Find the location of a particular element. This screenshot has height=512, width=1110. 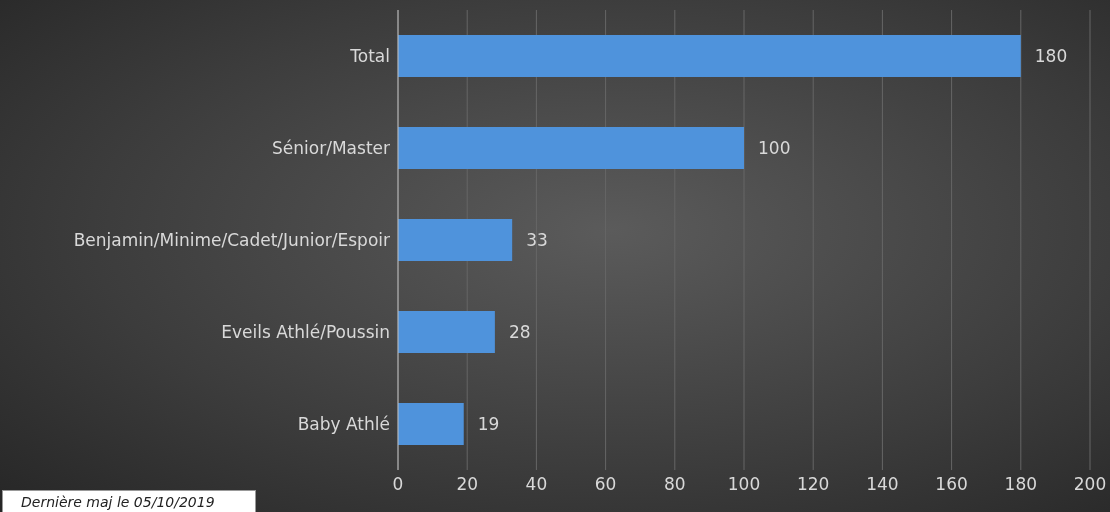

y-tick-label: Sénior/Master is located at coordinates (331, 148).